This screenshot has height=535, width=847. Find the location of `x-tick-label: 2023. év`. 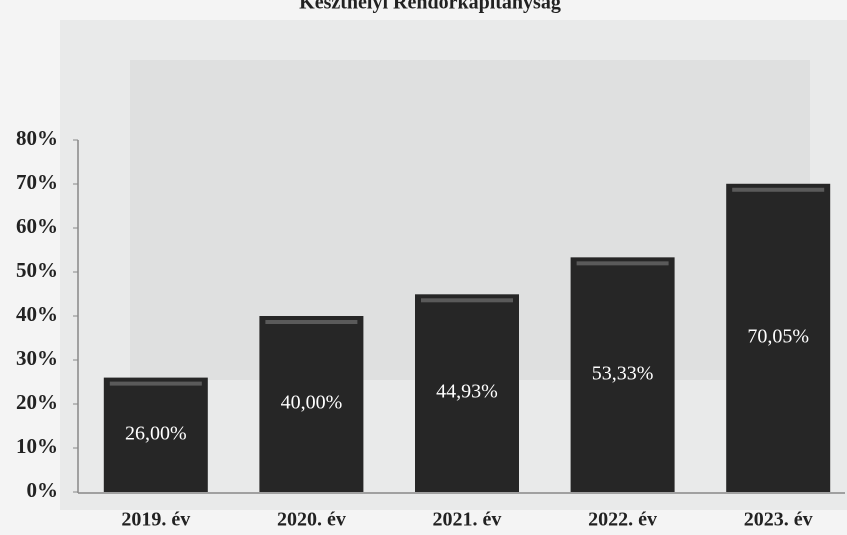

x-tick-label: 2023. év is located at coordinates (778, 520).